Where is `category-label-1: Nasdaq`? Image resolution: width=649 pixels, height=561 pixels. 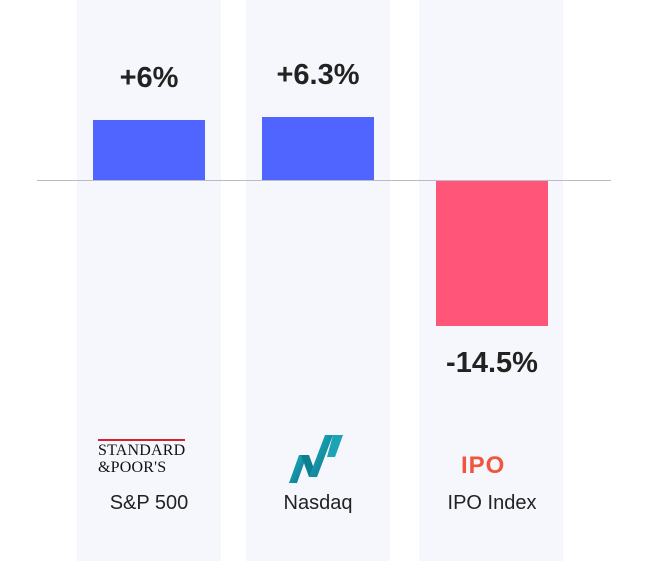
category-label-1: Nasdaq is located at coordinates (318, 503).